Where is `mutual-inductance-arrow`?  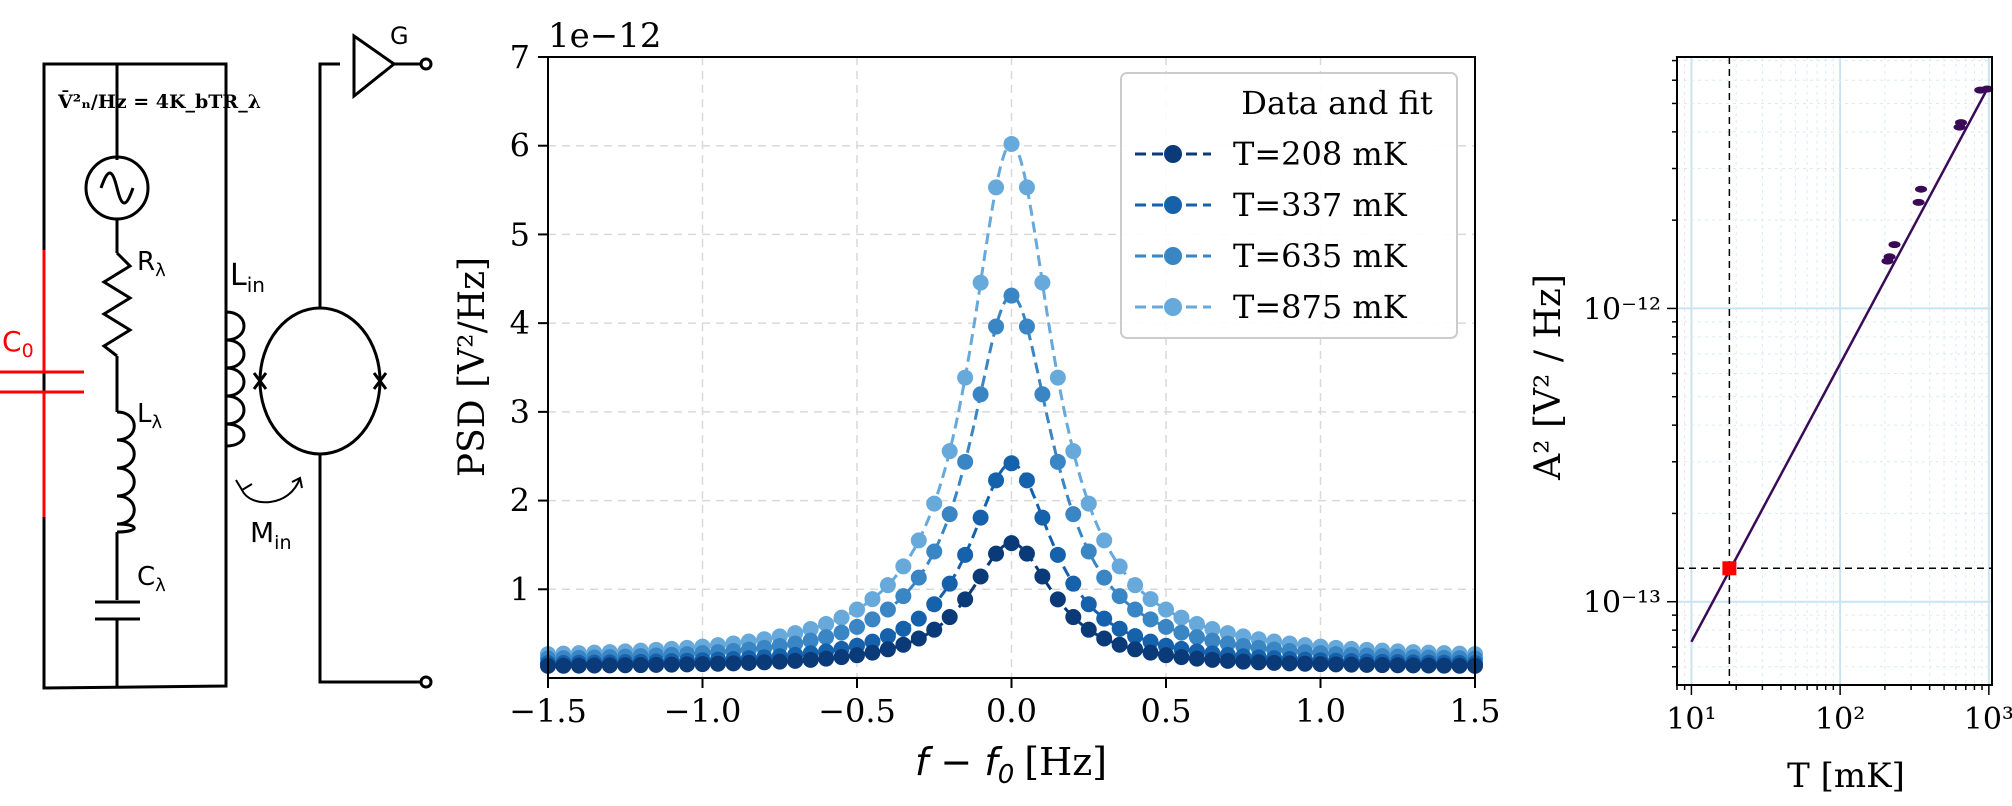
mutual-inductance-arrow is located at coordinates (271, 490).